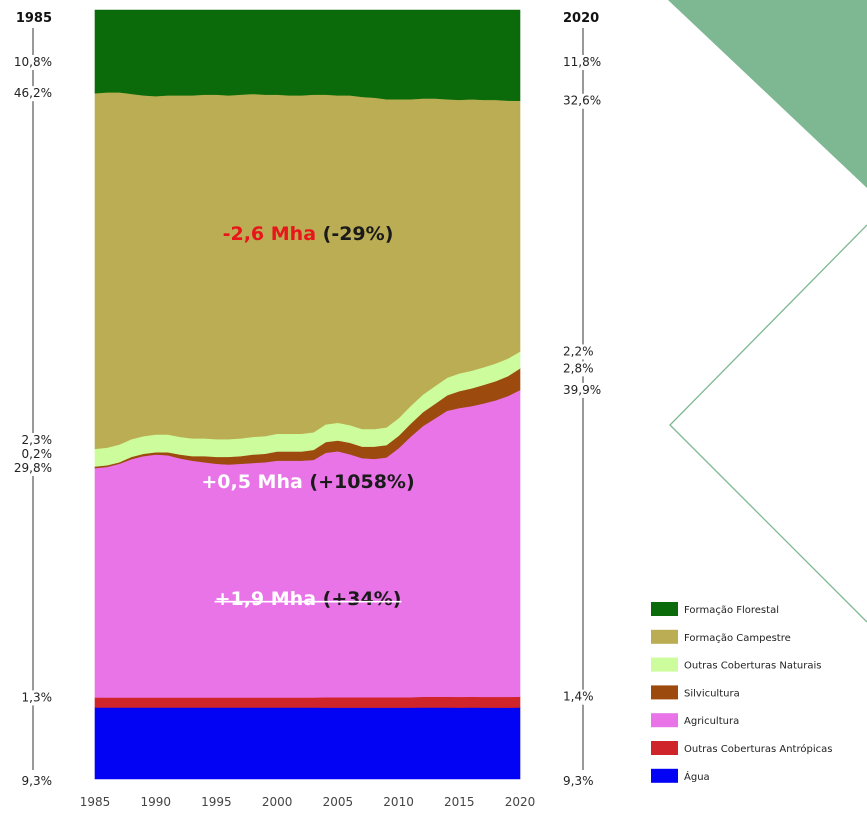 The image size is (867, 814). Describe the element at coordinates (711, 721) in the screenshot. I see `legend-label-agricultura: Agricultura` at that location.